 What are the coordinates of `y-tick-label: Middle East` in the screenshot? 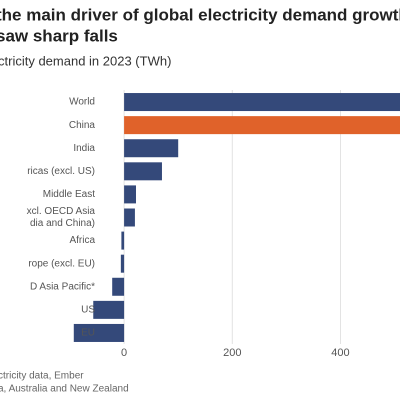 It's located at (69, 194).